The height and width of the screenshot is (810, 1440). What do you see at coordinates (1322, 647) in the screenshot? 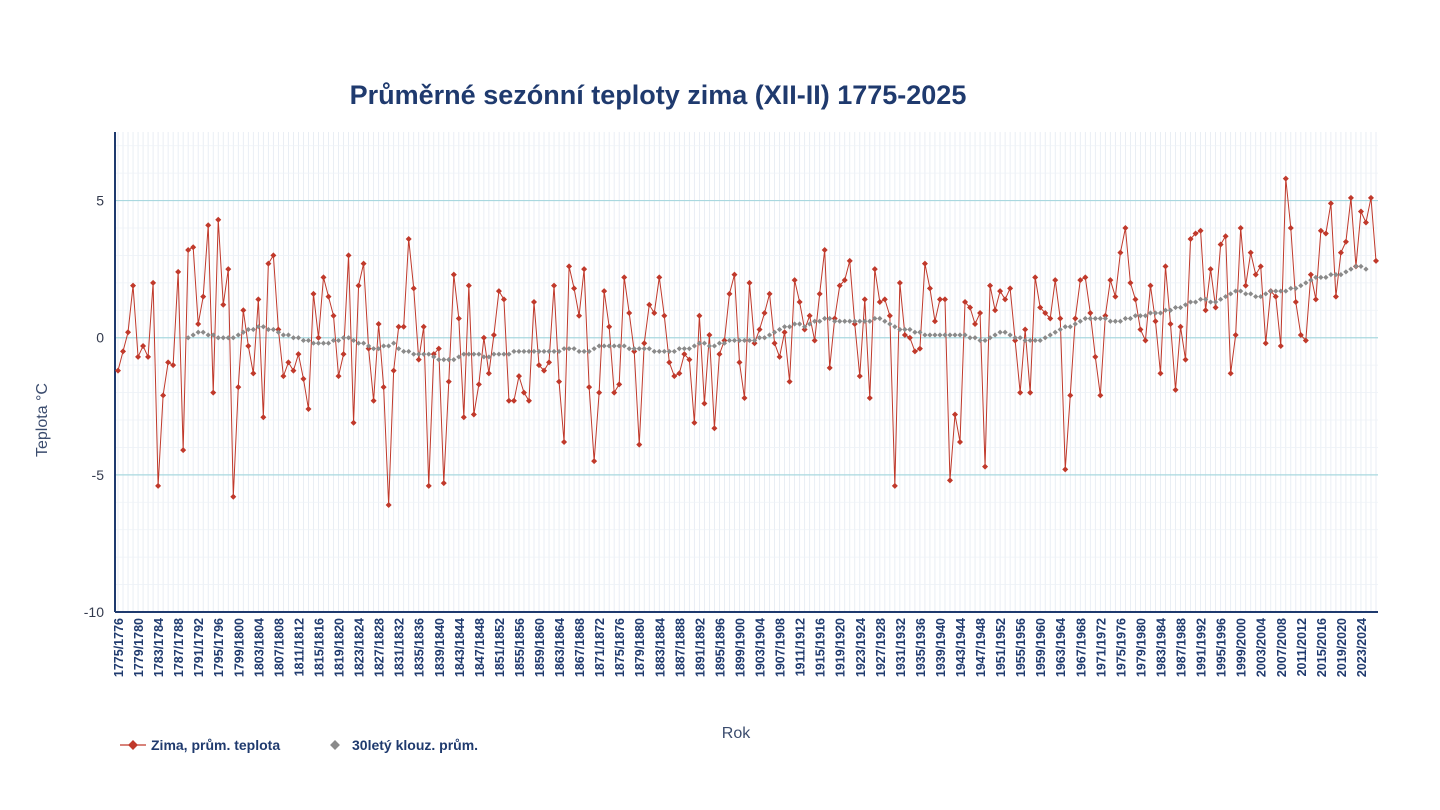
I see `x-tick-label: 2015/2016` at bounding box center [1322, 647].